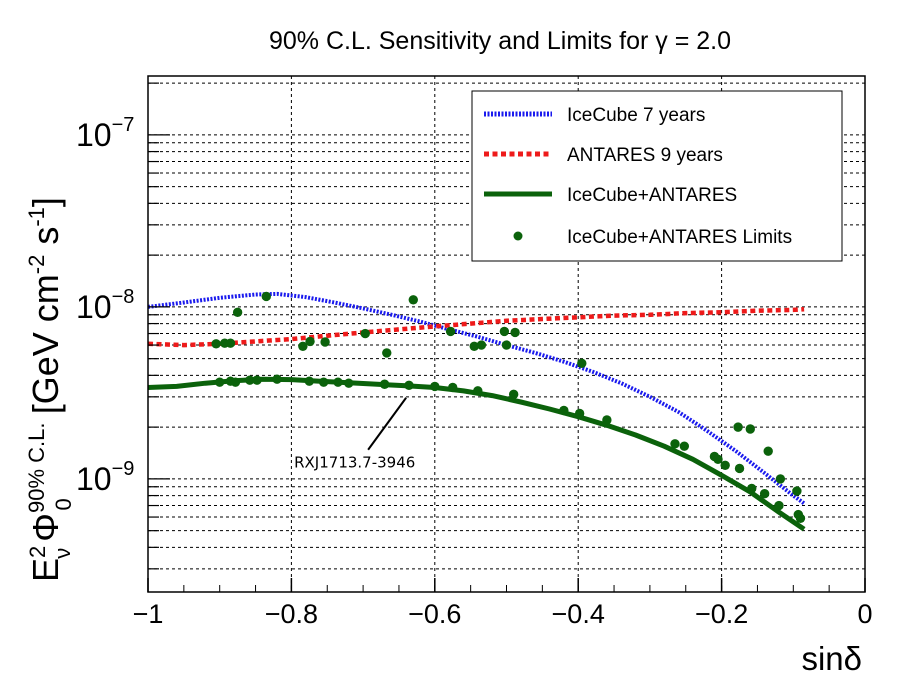  Describe the element at coordinates (354, 463) in the screenshot. I see `annotation-label: RXJ1713.7-3946` at that location.